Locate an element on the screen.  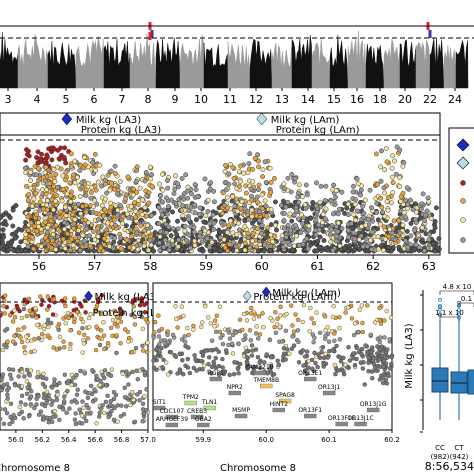
box-count-label: (942) is located at coordinates (459, 457).